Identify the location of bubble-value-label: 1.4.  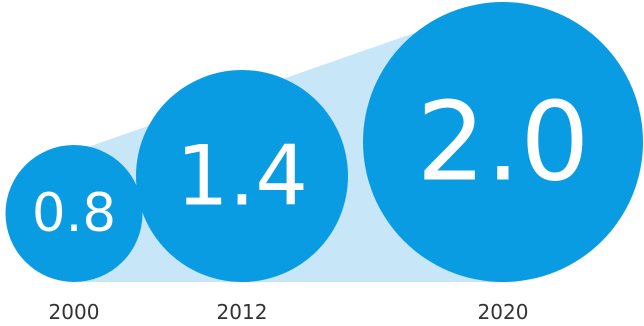
(242, 176).